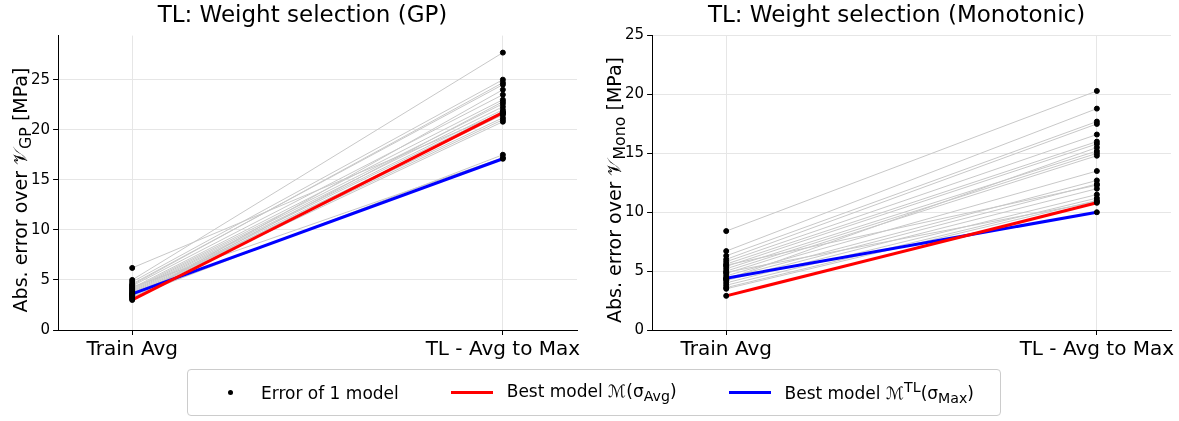 The image size is (1179, 421). Describe the element at coordinates (329, 392) in the screenshot. I see `legend-label: Error of 1 model` at that location.